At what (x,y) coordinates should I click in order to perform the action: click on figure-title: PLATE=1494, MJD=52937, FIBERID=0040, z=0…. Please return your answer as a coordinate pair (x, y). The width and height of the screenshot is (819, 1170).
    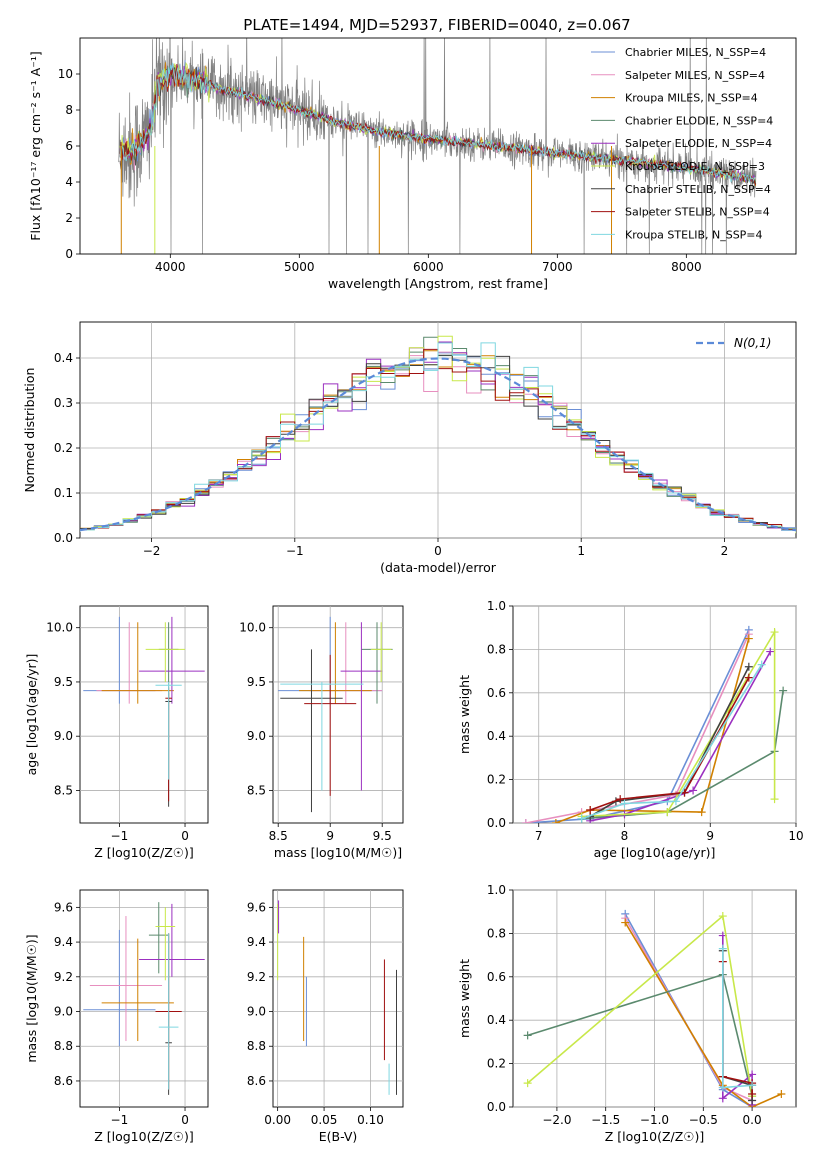
    Looking at the image, I should click on (436, 25).